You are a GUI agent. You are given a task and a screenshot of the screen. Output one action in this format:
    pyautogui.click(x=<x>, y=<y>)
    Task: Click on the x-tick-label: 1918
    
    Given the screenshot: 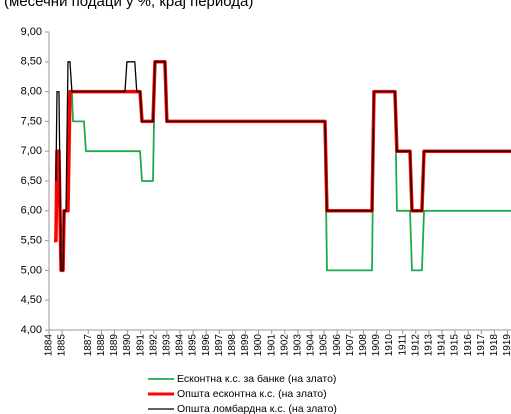 What is the action you would take?
    pyautogui.click(x=494, y=345)
    